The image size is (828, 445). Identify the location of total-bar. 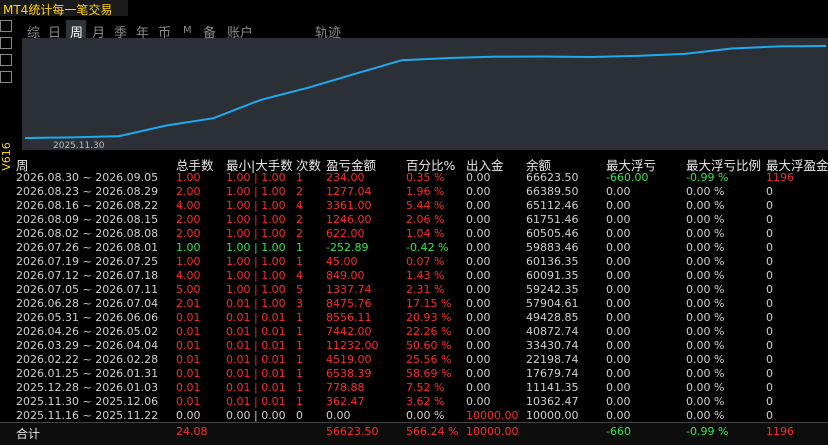
(414, 433).